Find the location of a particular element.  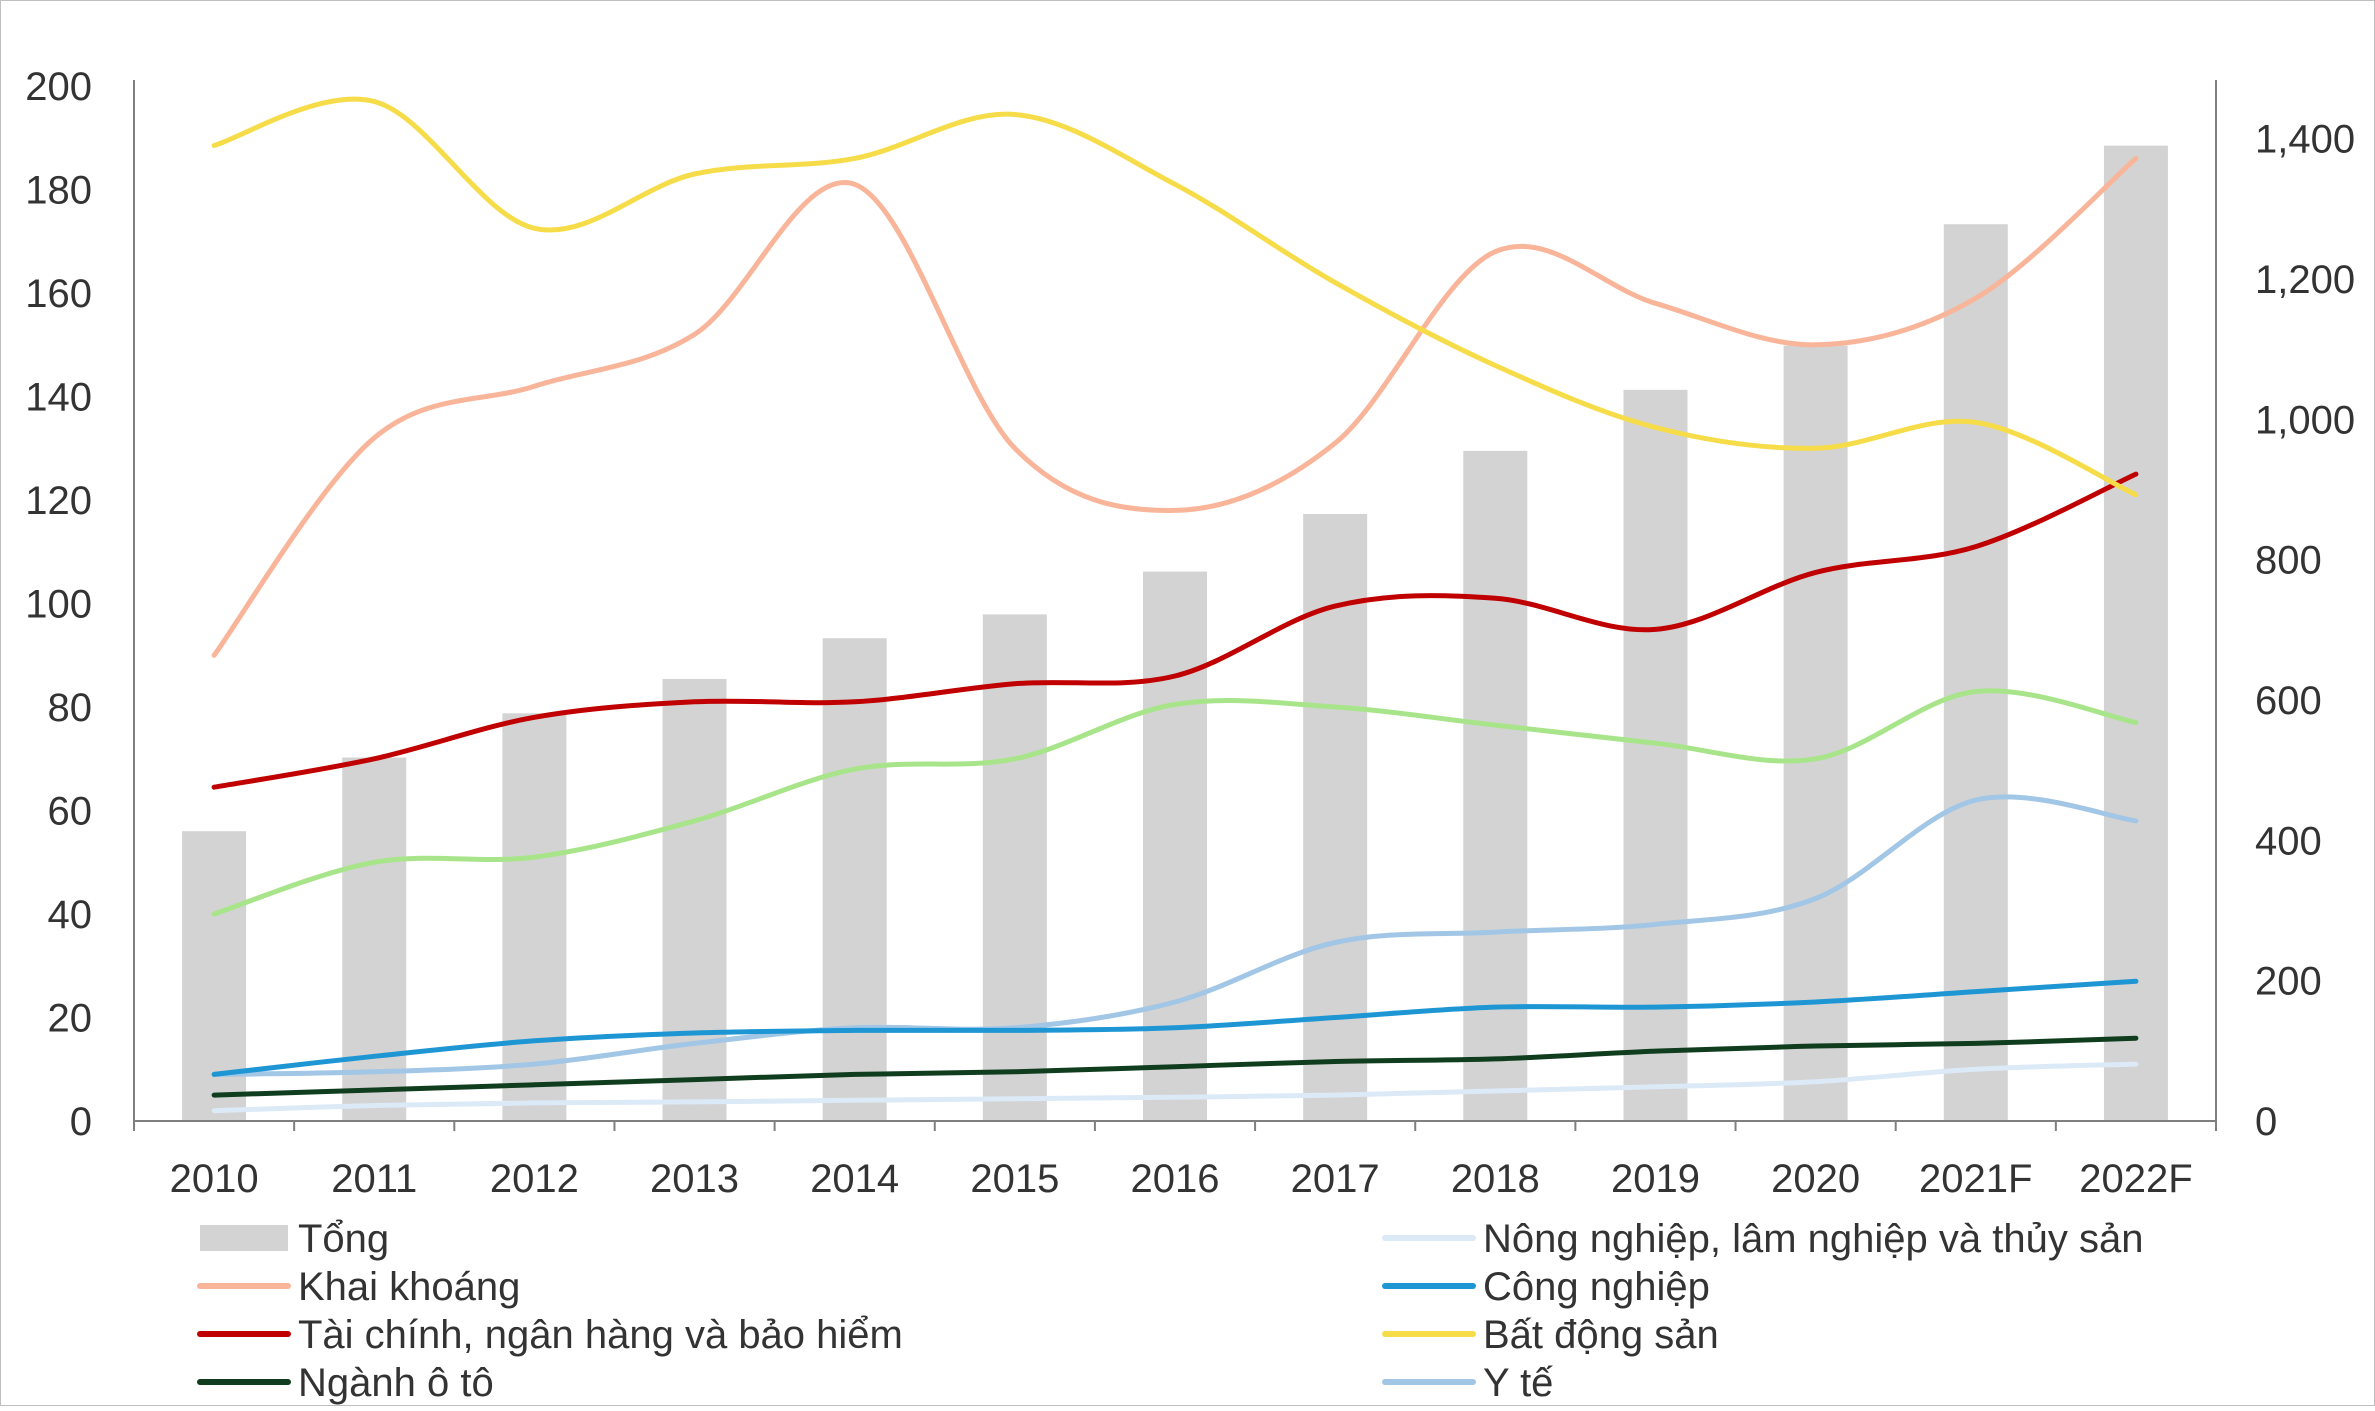

right-tick-label: 0 is located at coordinates (2266, 1122).